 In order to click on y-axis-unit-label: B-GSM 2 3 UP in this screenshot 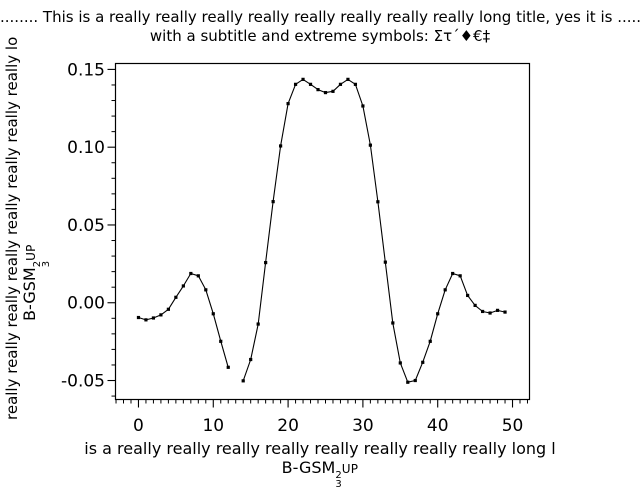, I will do `click(36, 282)`.